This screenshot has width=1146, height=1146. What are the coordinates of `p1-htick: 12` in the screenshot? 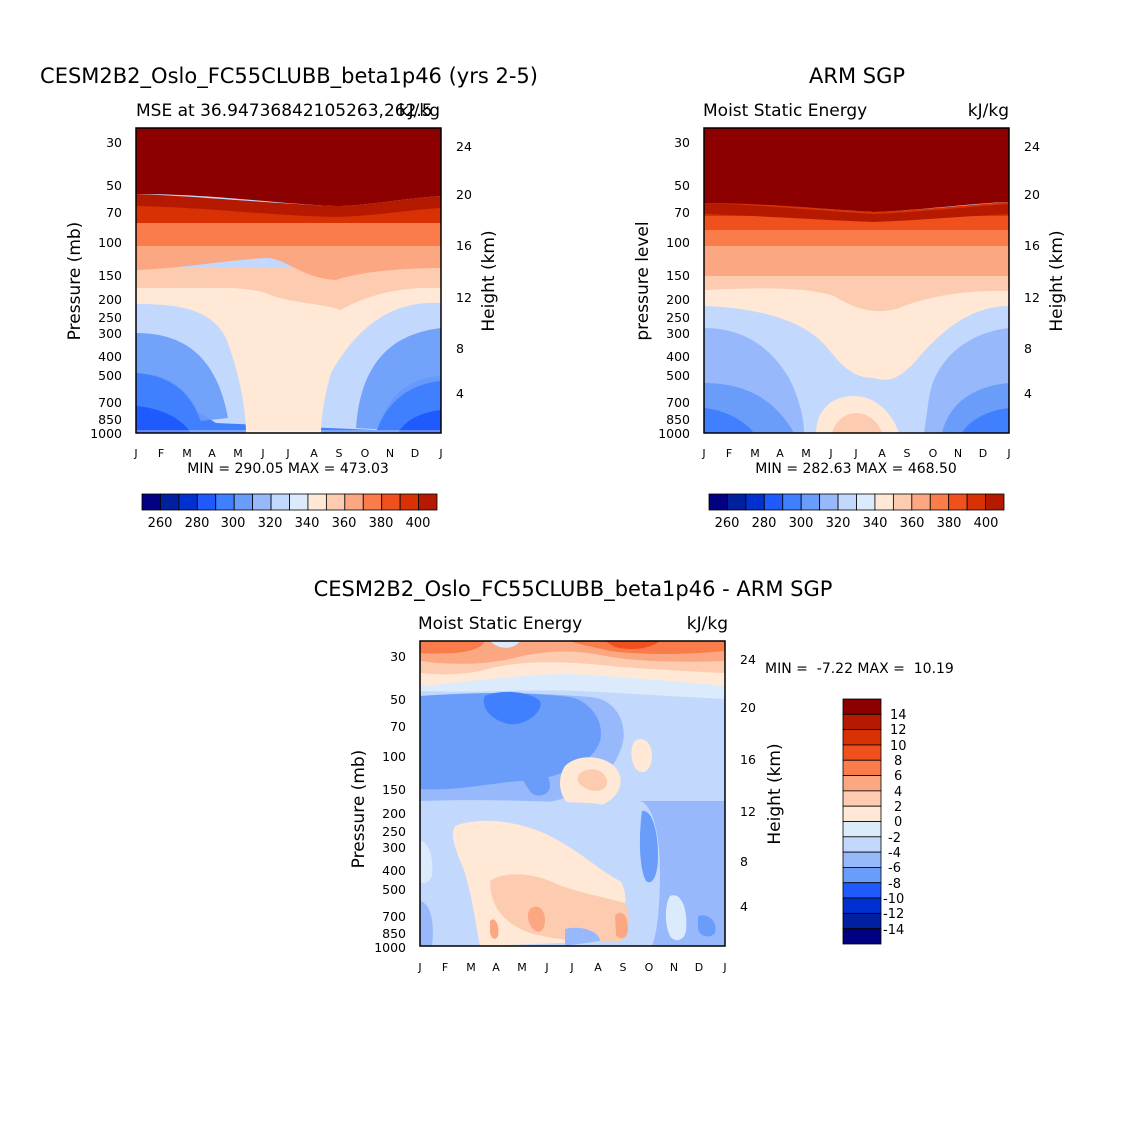 It's located at (464, 297).